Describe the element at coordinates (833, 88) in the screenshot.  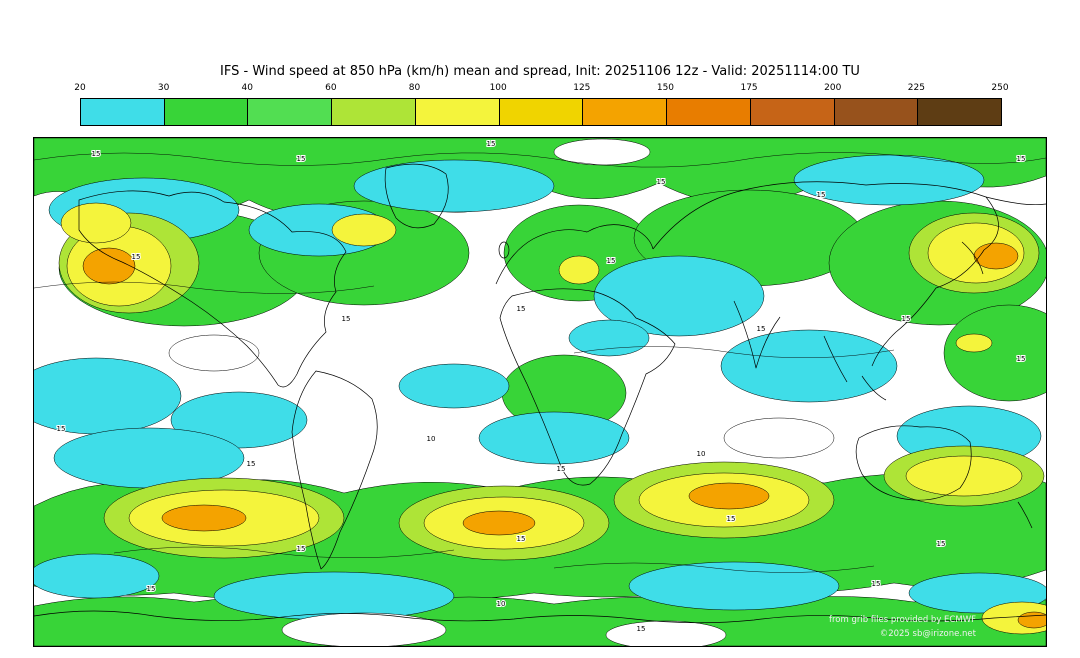
I see `colorbar-tick-label: 200` at that location.